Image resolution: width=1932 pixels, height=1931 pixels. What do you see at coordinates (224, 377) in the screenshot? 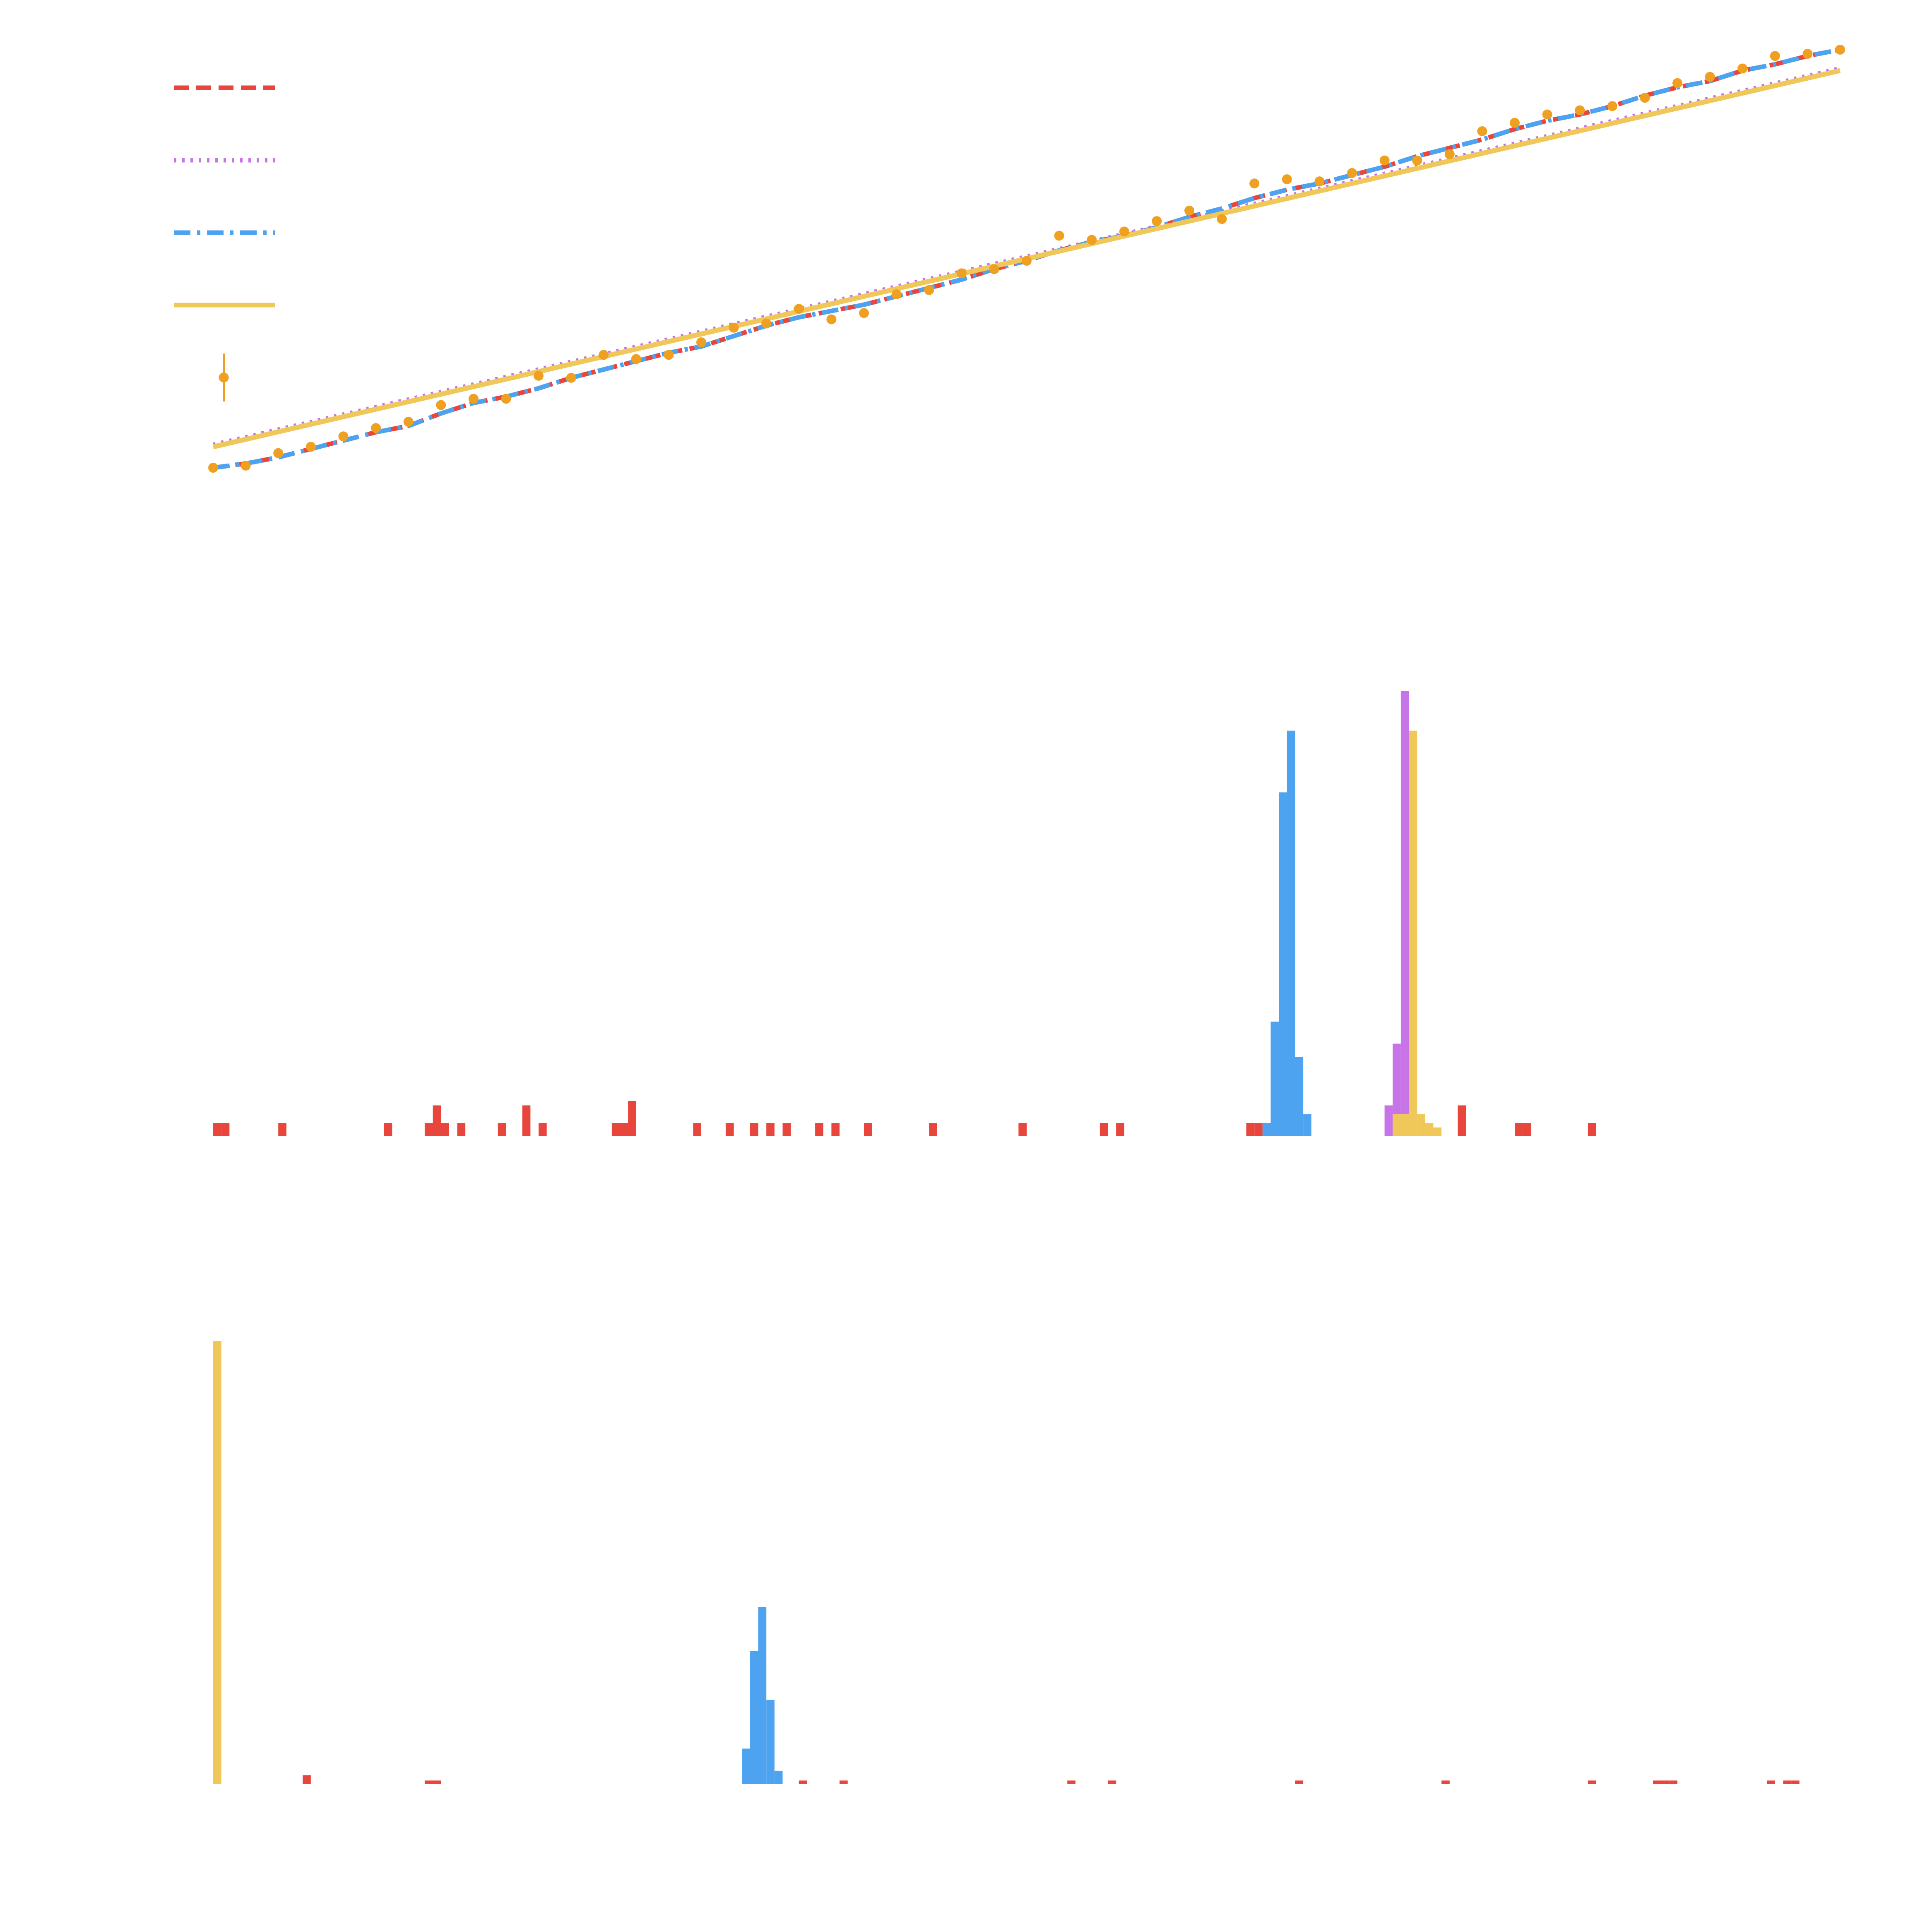
I see `legend-marker` at bounding box center [224, 377].